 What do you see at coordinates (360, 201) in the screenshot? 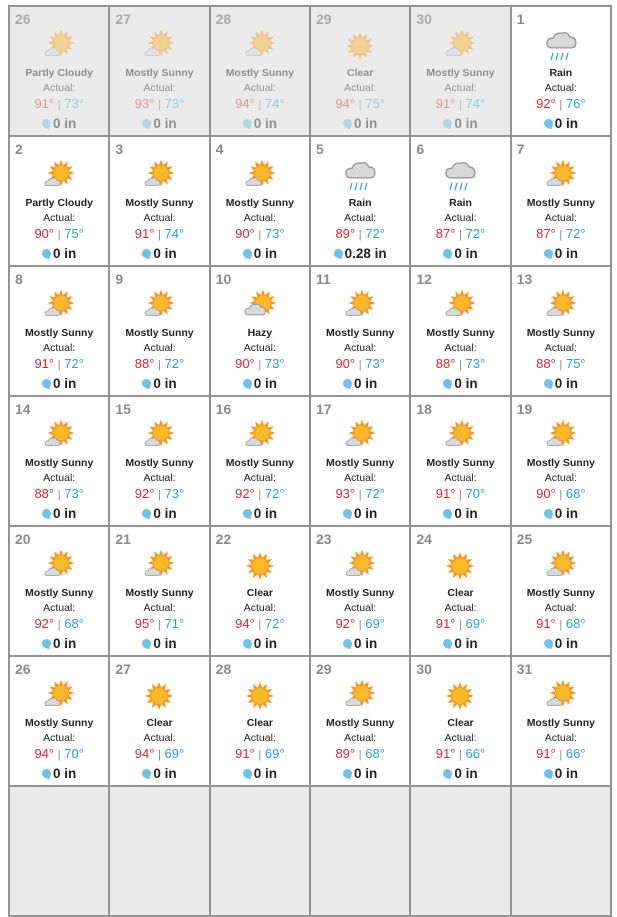
I see `day-cell: 5 Rain Actual: 89° | 72° 0.28 in` at bounding box center [360, 201].